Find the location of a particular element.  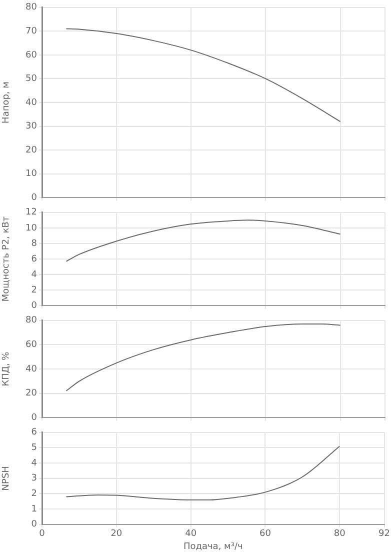

y-axis-title: Мощность P2, кВт is located at coordinates (7, 259).